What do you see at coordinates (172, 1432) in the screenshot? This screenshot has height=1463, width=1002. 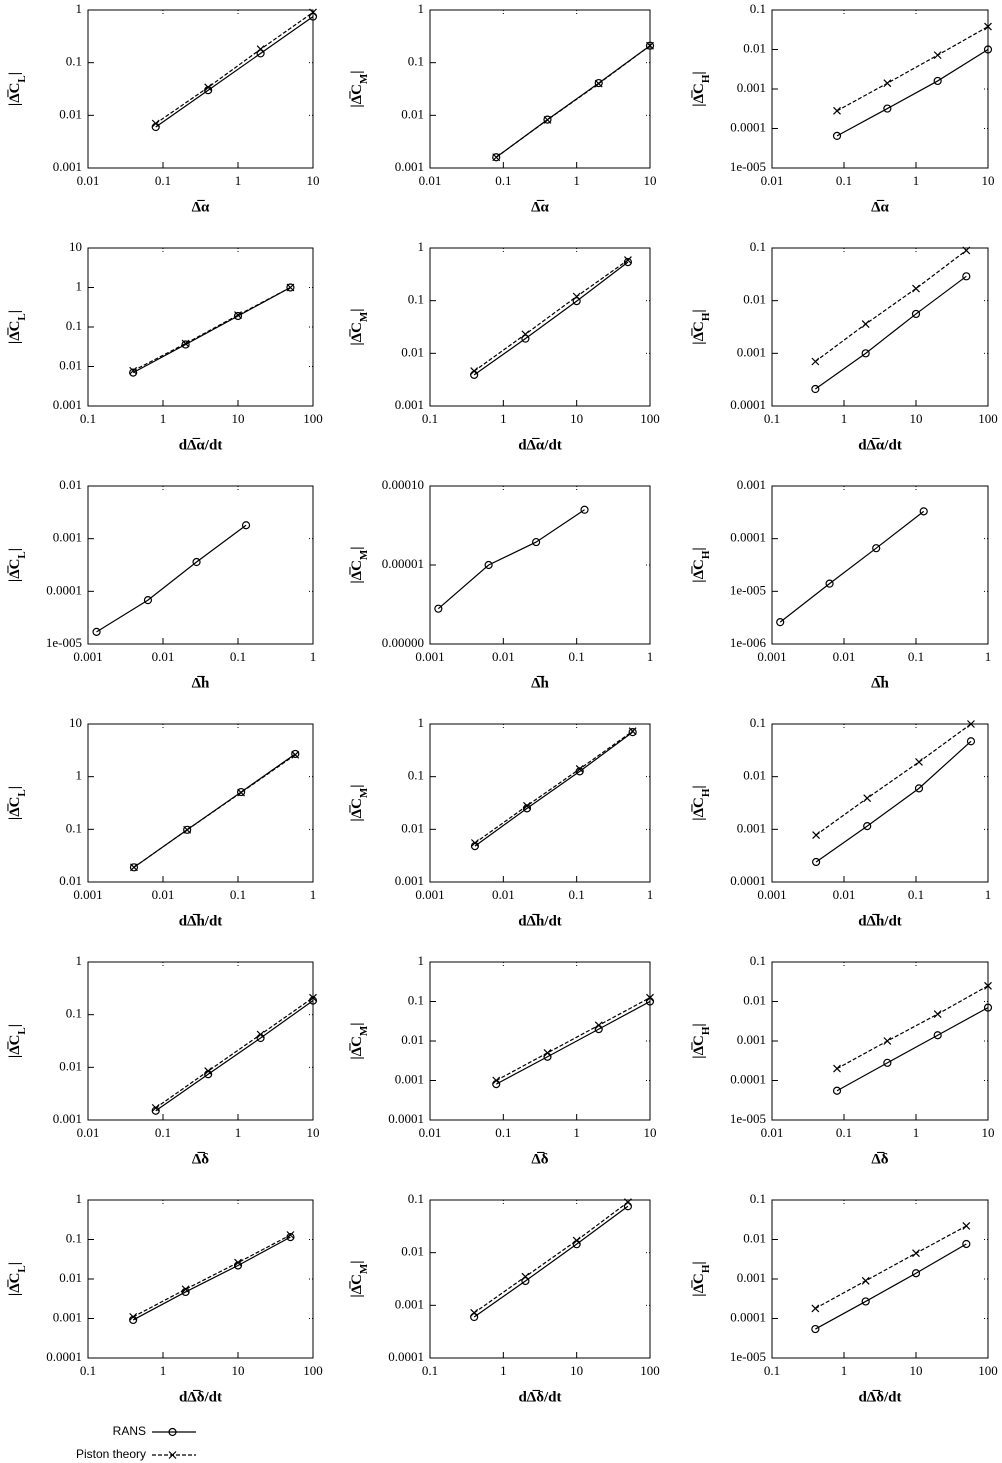 I see `legend-marker` at bounding box center [172, 1432].